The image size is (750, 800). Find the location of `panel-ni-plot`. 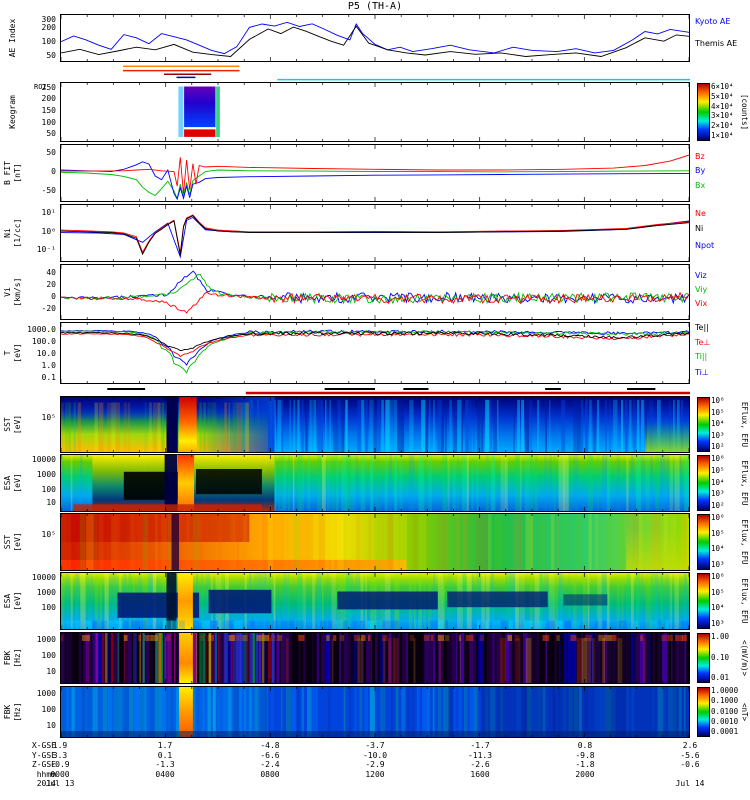

panel-ni-plot is located at coordinates (375, 233).